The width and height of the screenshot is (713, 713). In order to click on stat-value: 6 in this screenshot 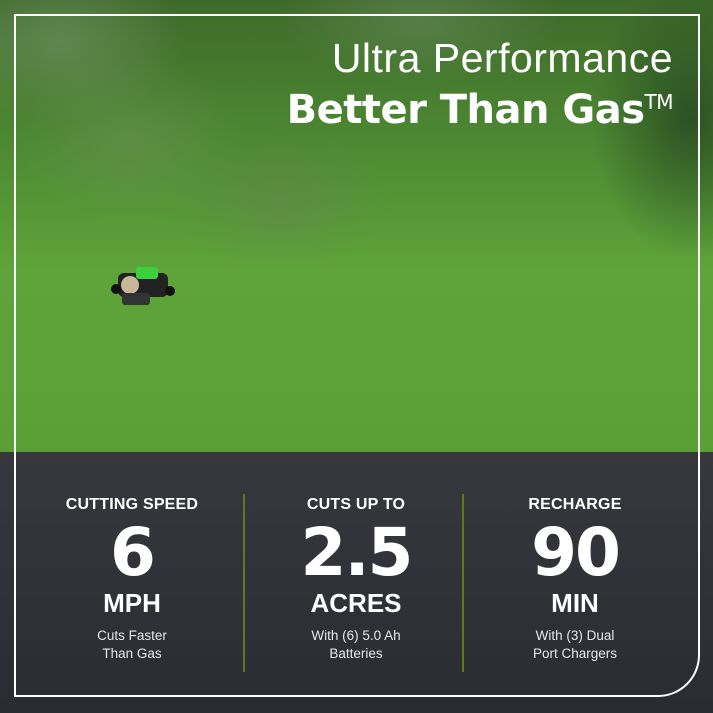, I will do `click(133, 552)`.